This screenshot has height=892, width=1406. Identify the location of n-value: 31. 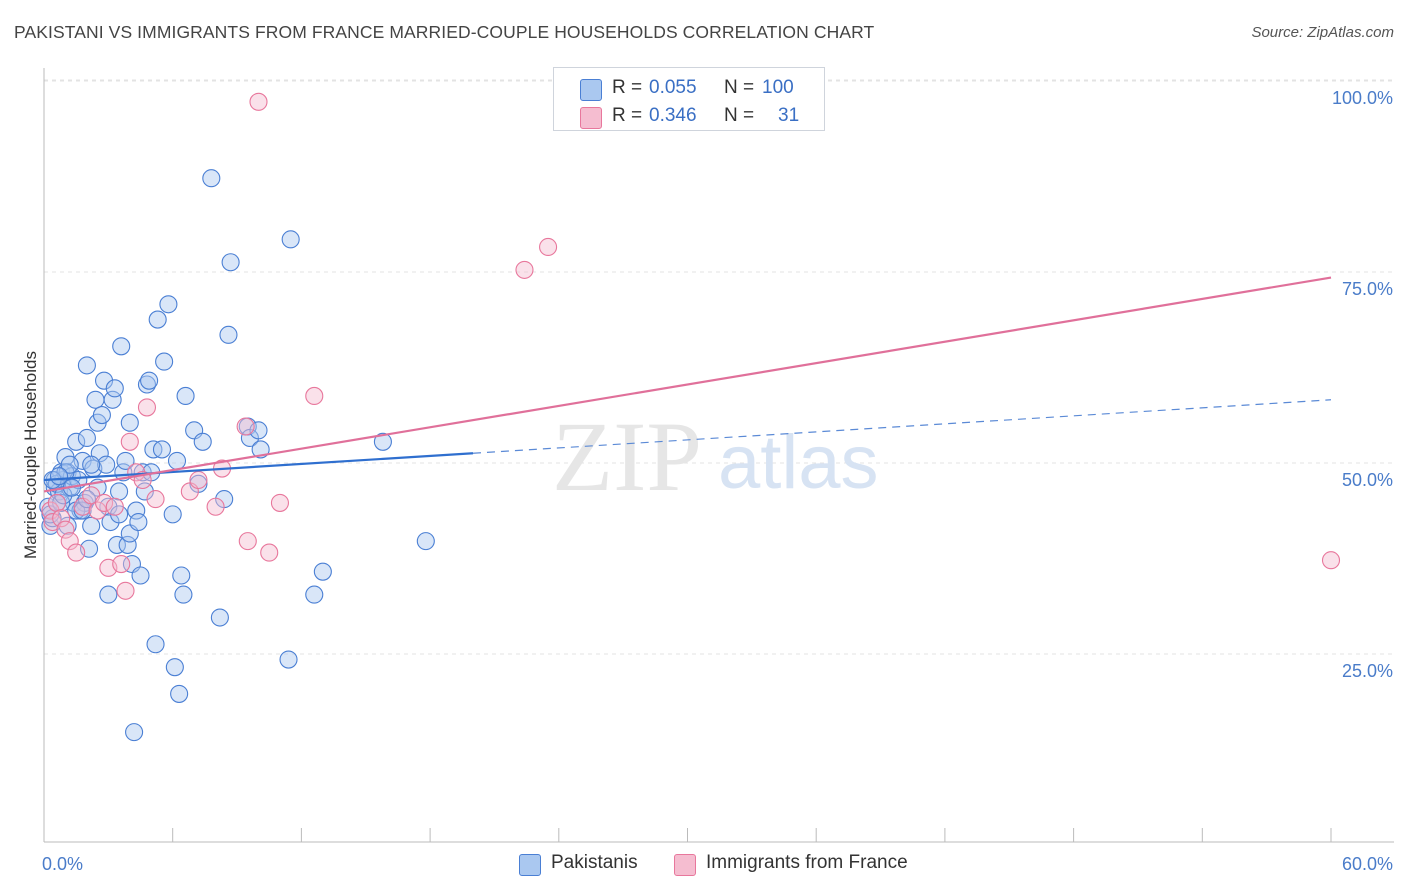
(789, 115).